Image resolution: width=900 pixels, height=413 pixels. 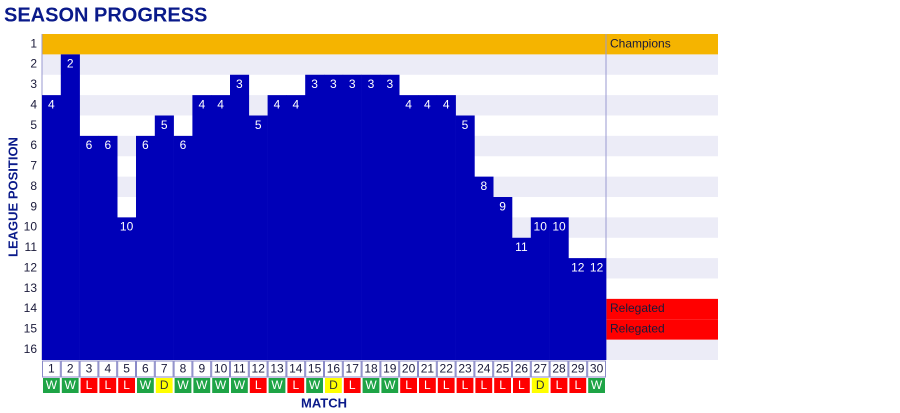 What do you see at coordinates (33, 186) in the screenshot?
I see `y-tick-label: 8` at bounding box center [33, 186].